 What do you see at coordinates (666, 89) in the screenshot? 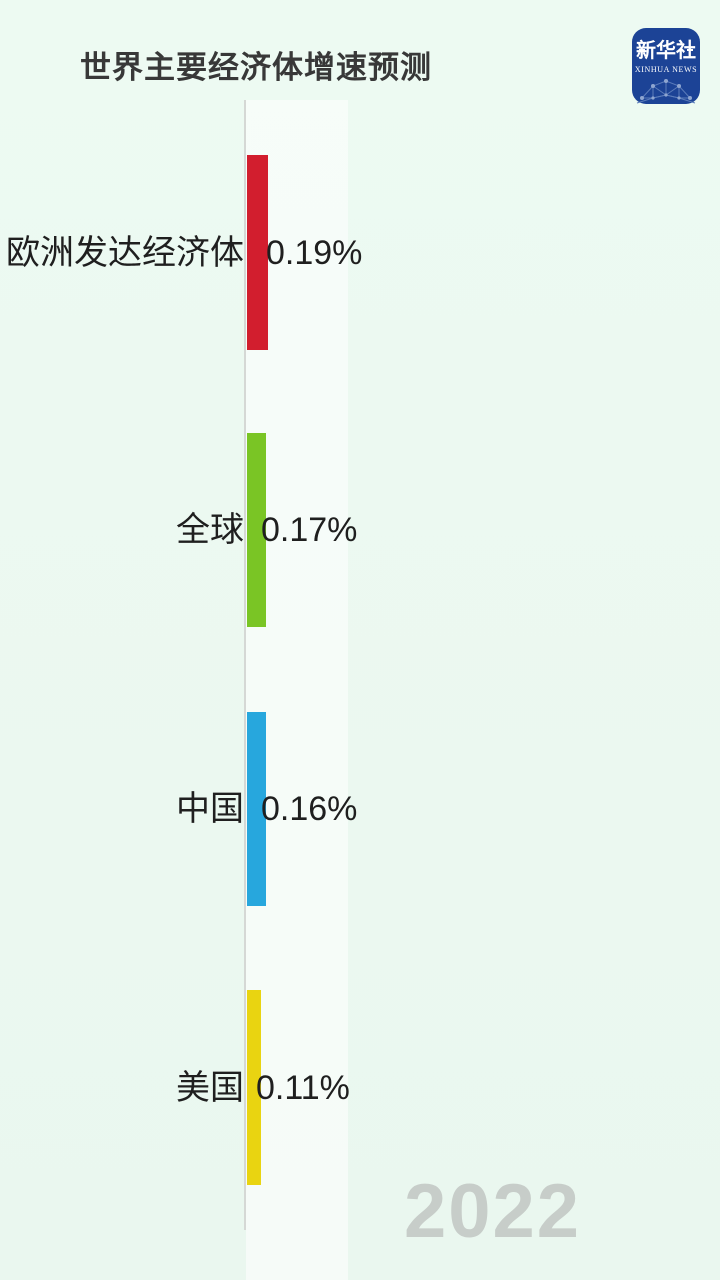
I see `logo-network-nodes` at bounding box center [666, 89].